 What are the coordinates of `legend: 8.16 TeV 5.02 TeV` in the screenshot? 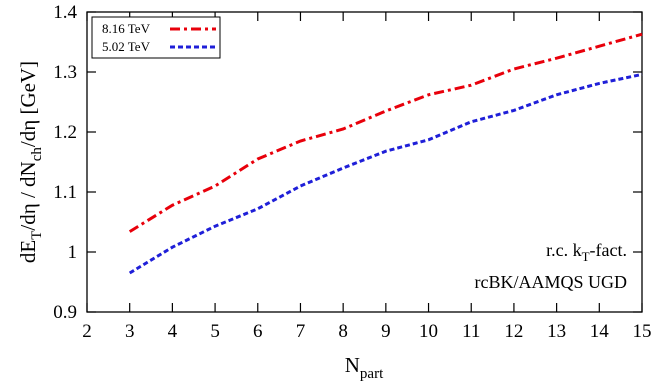 It's located at (156, 37).